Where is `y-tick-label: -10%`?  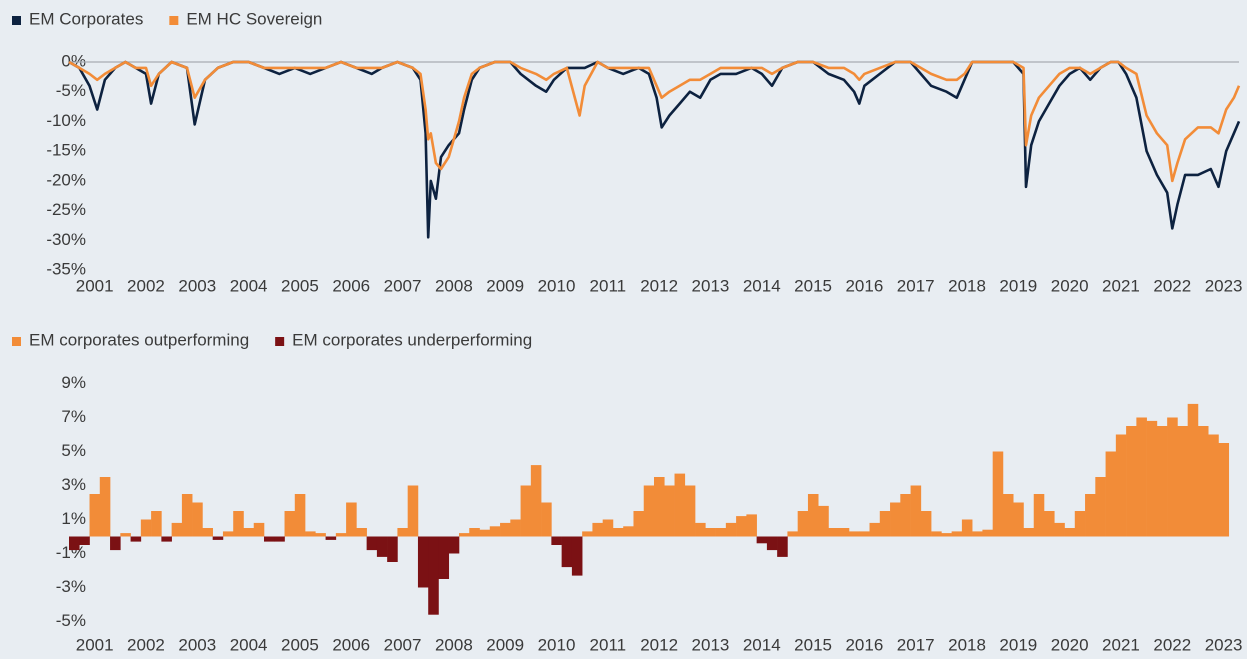 y-tick-label: -10% is located at coordinates (66, 120).